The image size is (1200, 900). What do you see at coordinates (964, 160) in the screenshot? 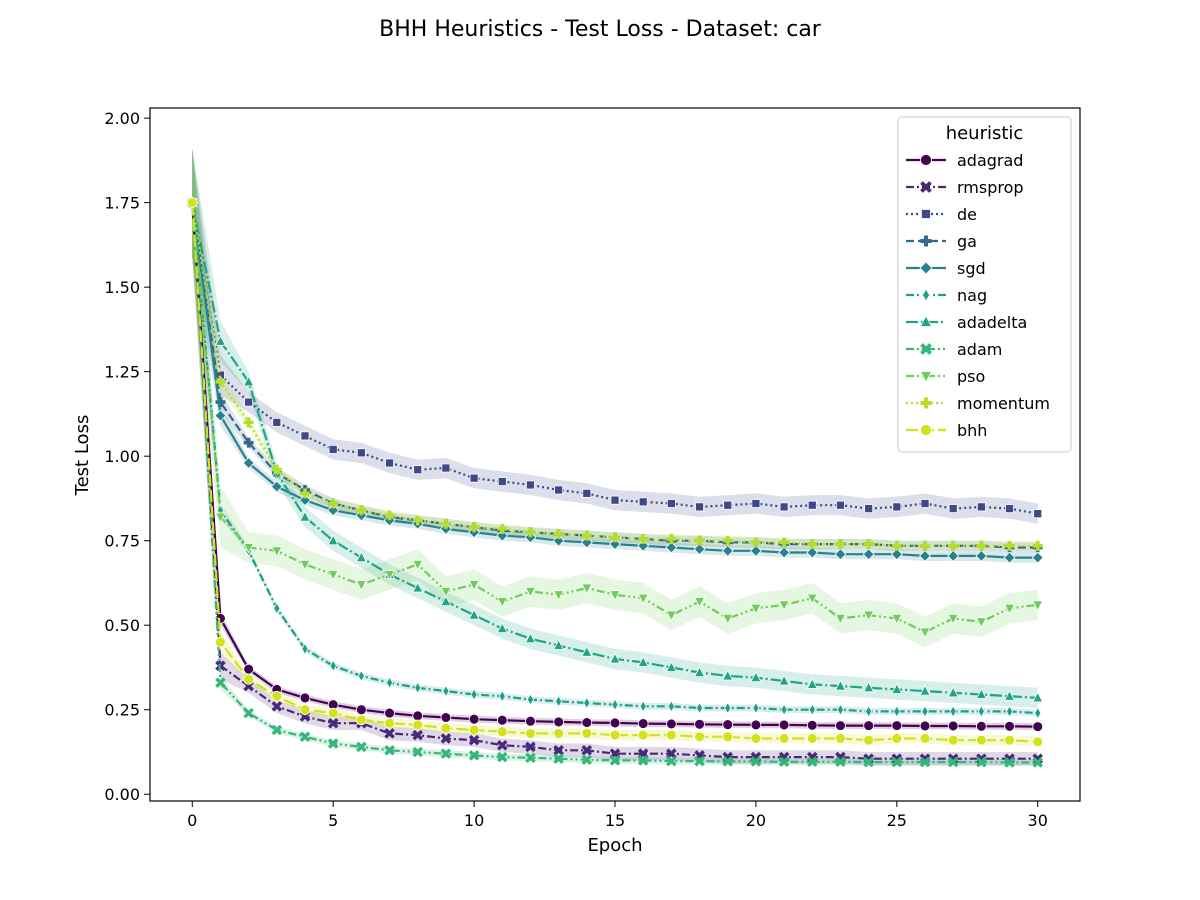
I see `legend-item-adagrad: adagrad` at bounding box center [964, 160].